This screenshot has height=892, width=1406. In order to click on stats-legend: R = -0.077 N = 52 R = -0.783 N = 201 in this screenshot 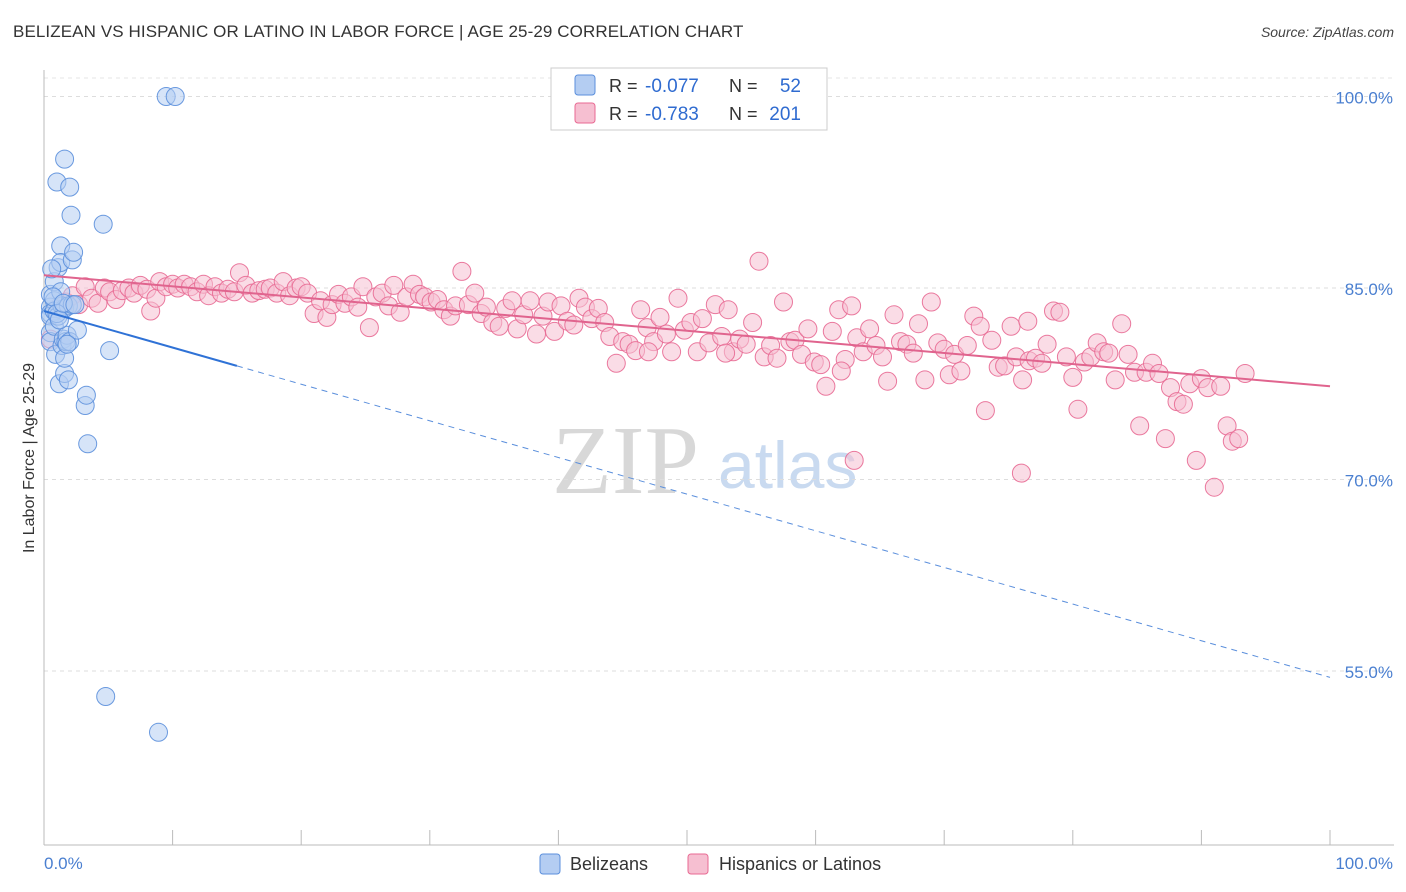, I will do `click(689, 99)`.